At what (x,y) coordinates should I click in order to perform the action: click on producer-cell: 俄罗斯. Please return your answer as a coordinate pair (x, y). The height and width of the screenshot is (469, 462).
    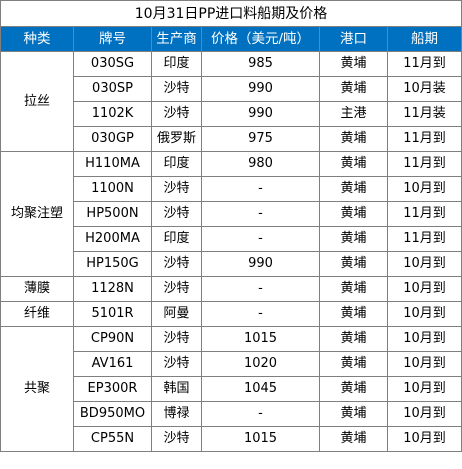
    Looking at the image, I should click on (176, 139).